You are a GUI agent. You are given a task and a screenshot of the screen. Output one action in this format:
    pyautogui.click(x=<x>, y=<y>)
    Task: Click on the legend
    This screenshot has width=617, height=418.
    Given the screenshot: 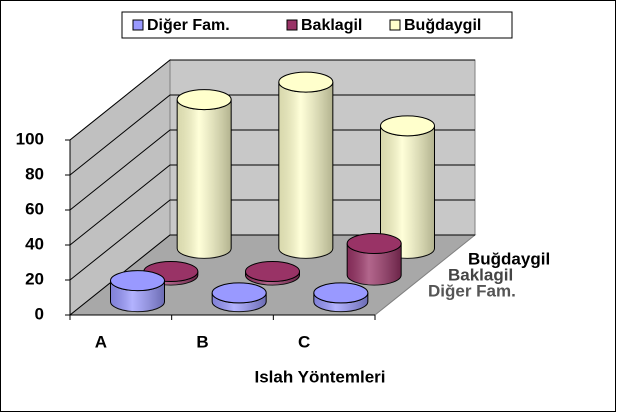 What is the action you would take?
    pyautogui.click(x=317, y=25)
    